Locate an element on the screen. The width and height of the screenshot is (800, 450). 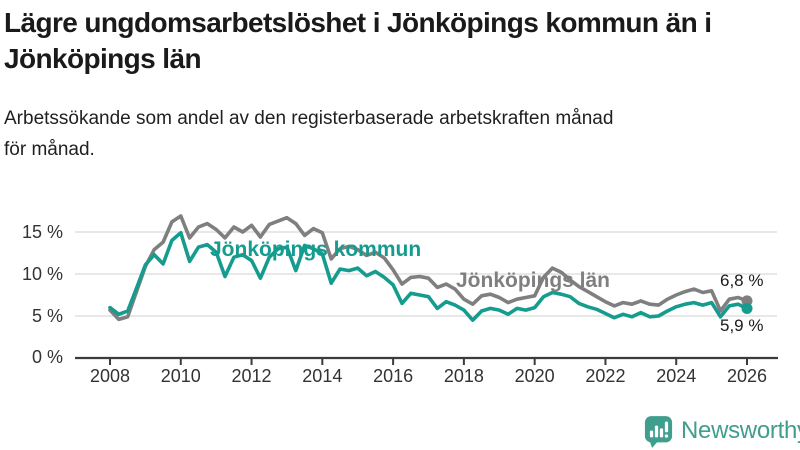
x-axis-tick-2026: 2026 is located at coordinates (747, 376).